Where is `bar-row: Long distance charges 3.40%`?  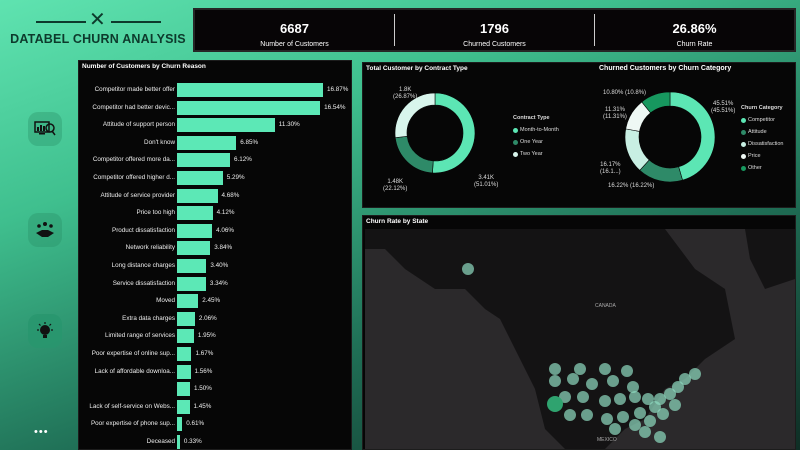 bar-row: Long distance charges 3.40% is located at coordinates (216, 266).